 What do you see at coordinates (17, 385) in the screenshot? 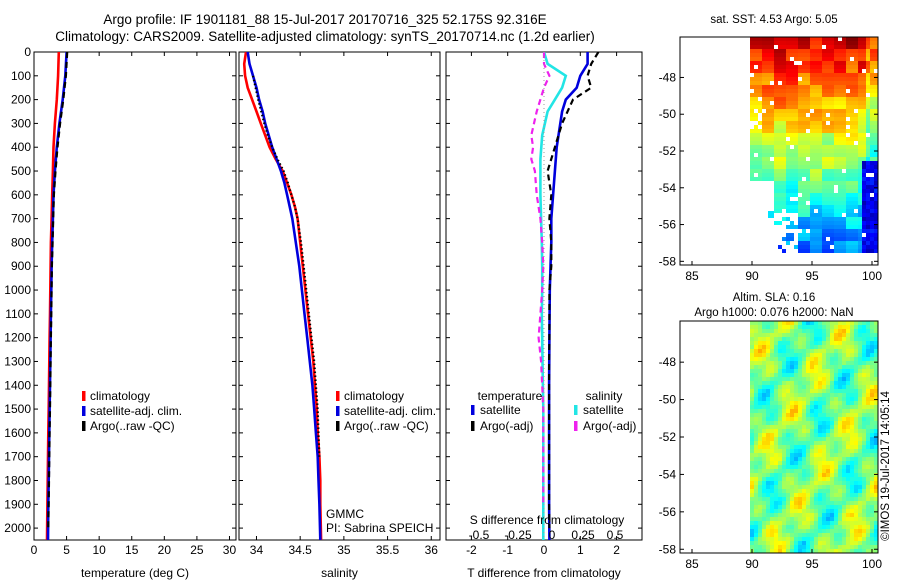
I see `y-tick-label: 1400` at bounding box center [17, 385].